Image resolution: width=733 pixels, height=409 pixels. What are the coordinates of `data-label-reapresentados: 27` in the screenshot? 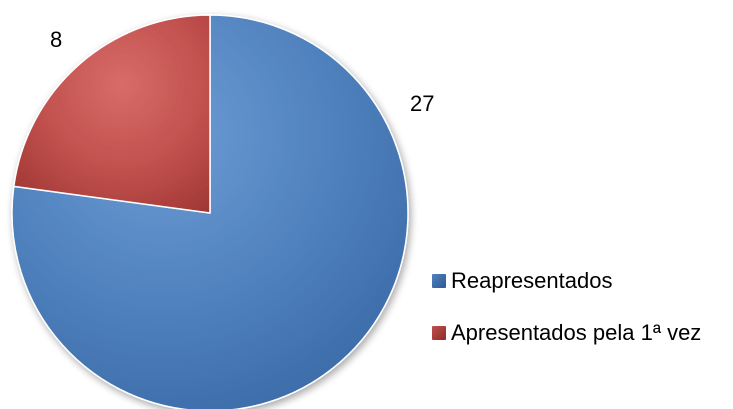 It's located at (422, 103).